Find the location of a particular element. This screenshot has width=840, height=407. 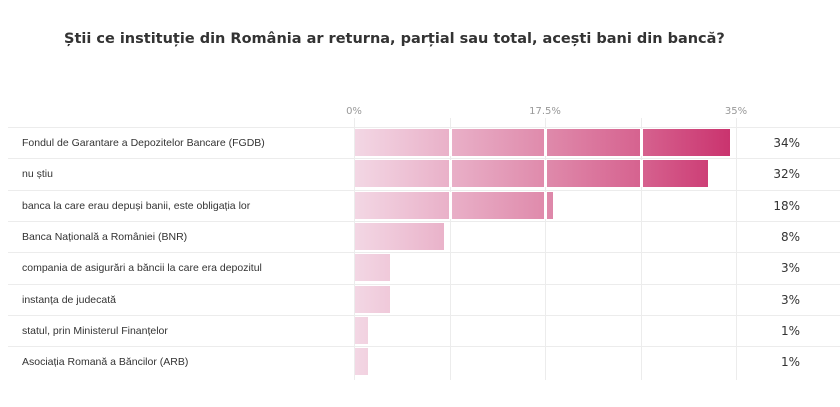

category-label: Banca Națională a României (BNR) is located at coordinates (105, 236).